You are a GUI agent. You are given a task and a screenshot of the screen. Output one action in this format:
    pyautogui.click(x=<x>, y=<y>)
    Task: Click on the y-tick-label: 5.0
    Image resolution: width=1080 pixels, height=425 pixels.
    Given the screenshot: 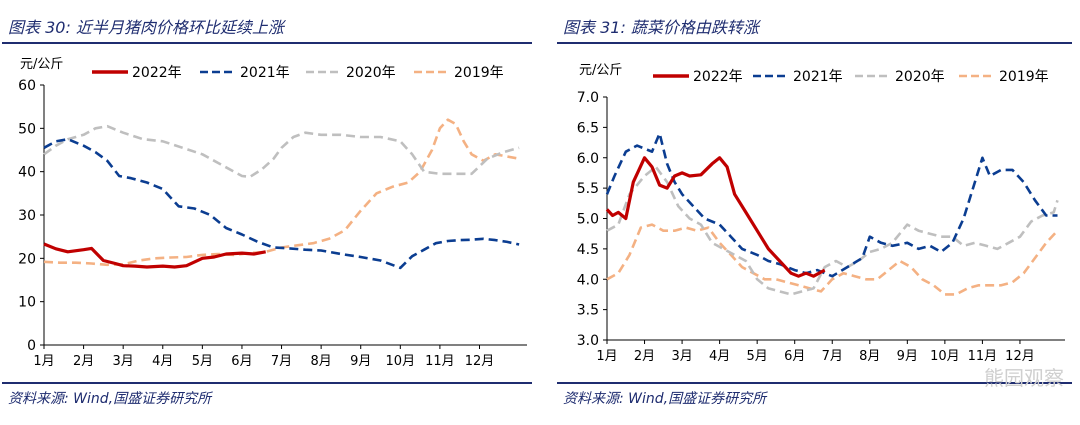 What is the action you would take?
    pyautogui.click(x=588, y=220)
    